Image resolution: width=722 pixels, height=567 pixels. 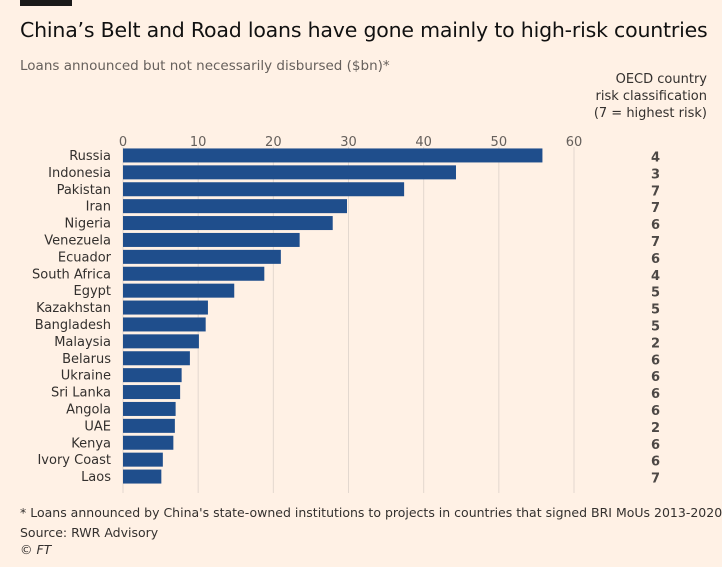 I want to click on category-label-russia: Russia, so click(x=90, y=156).